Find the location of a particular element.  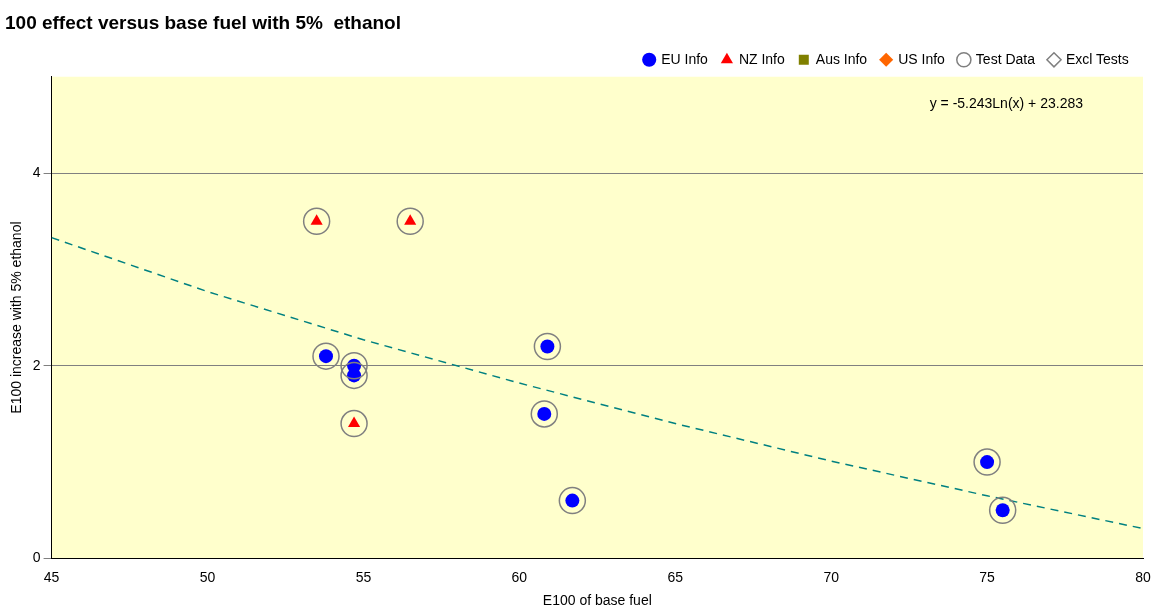

legend-label: EU Info is located at coordinates (685, 58).